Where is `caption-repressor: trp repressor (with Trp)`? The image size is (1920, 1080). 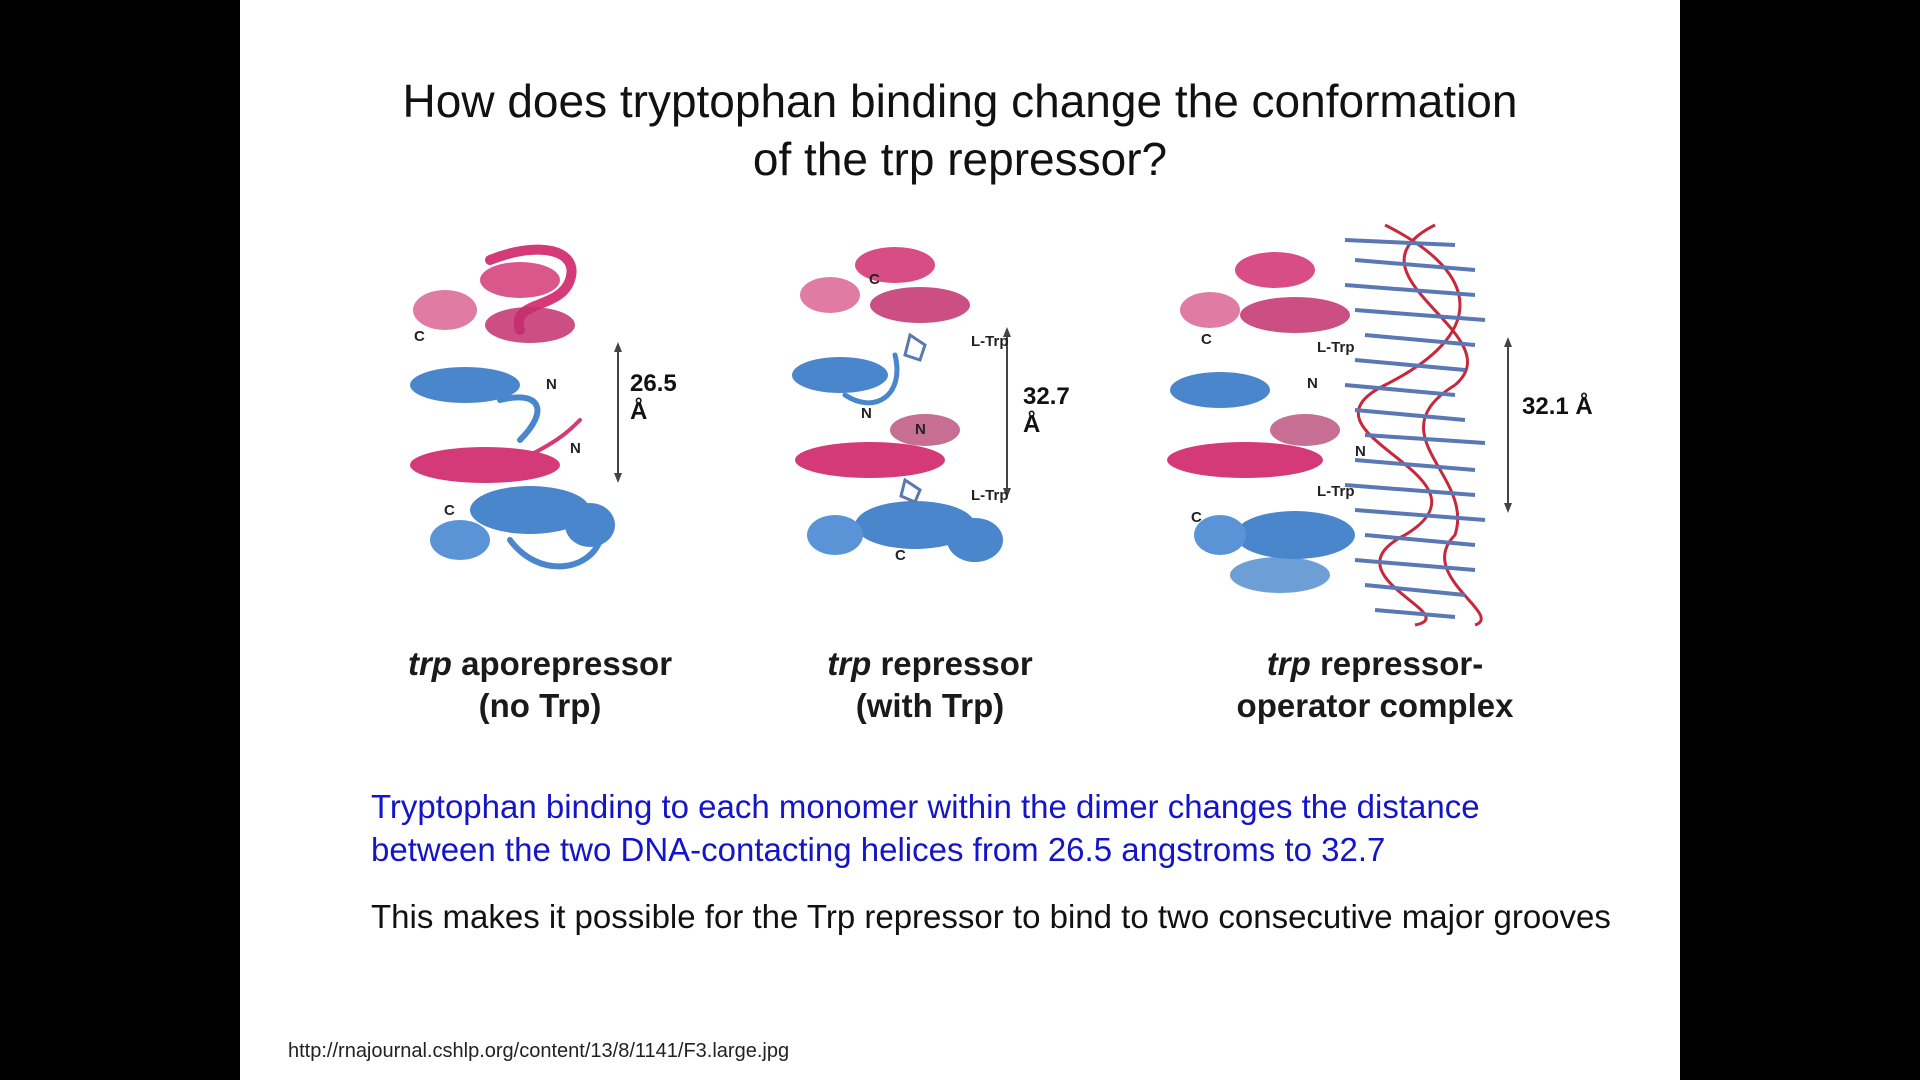
caption-repressor: trp repressor (with Trp) is located at coordinates (930, 685).